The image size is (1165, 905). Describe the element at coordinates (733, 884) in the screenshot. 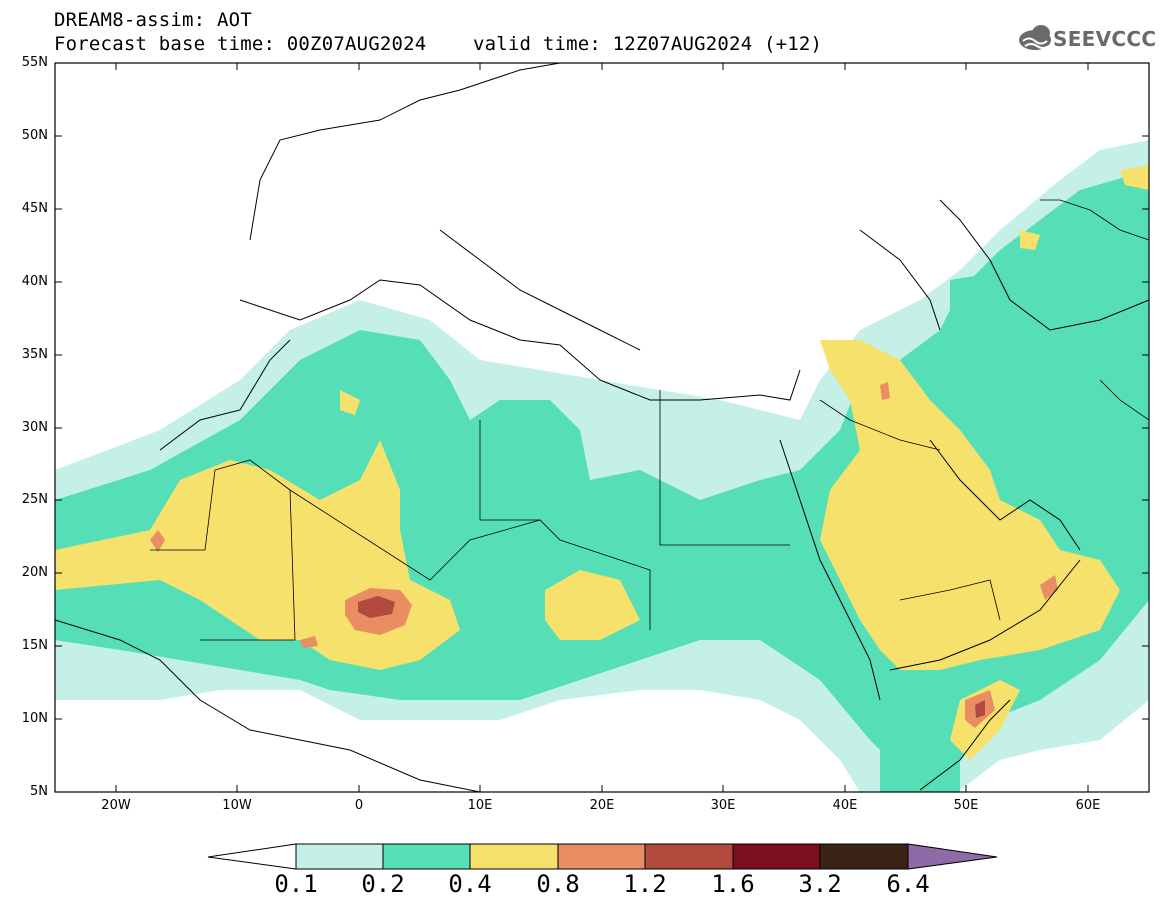

I see `colorbar-label: 1.6` at that location.